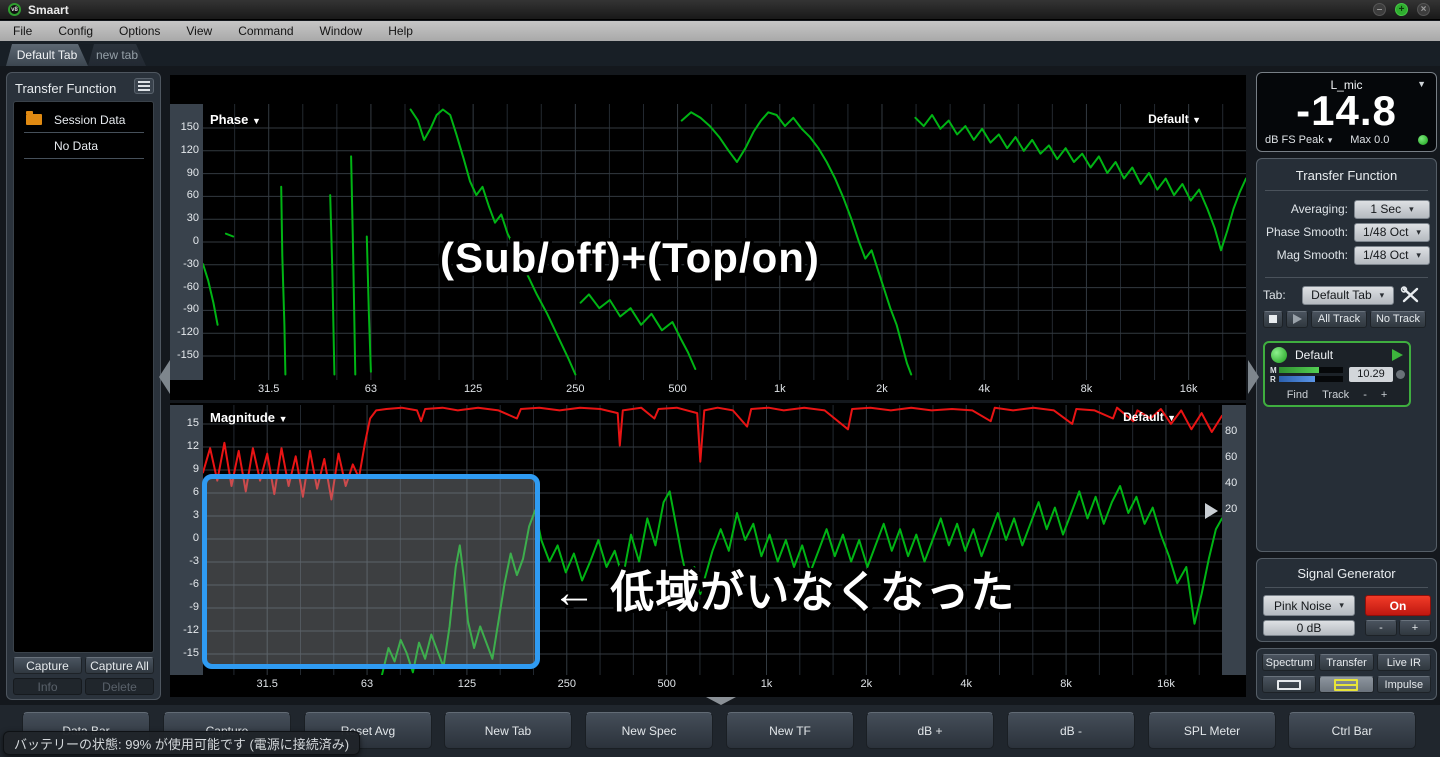 This screenshot has height=757, width=1440. I want to click on info-button: Info, so click(47, 686).